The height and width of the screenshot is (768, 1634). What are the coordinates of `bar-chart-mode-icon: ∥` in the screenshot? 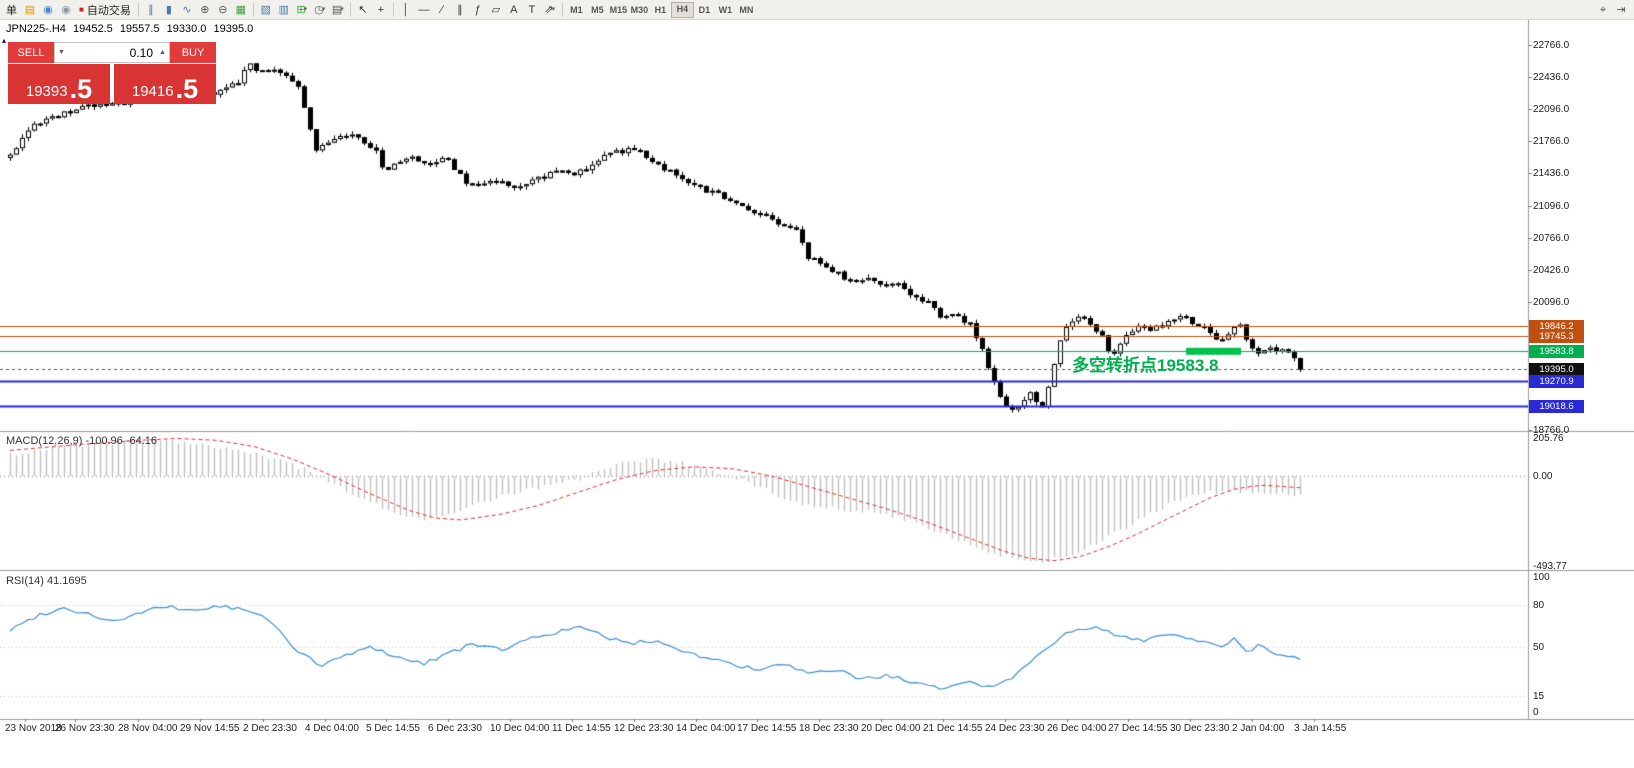 It's located at (151, 9).